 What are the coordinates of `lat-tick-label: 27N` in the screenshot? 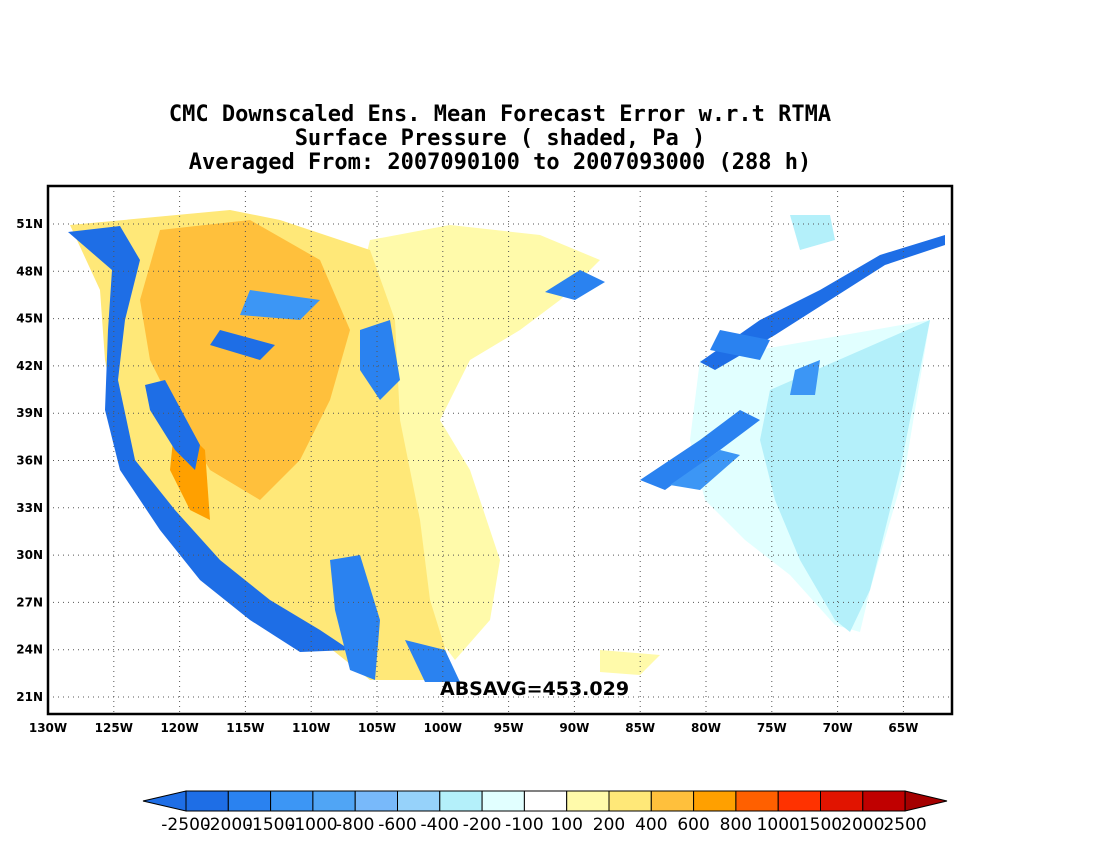 It's located at (29, 602).